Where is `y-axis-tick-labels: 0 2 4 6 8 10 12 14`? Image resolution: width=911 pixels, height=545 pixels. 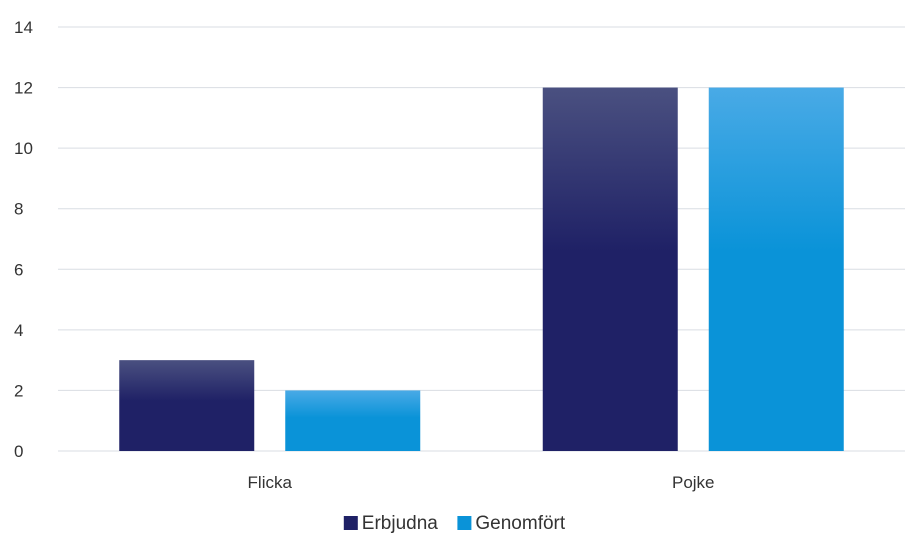
y-axis-tick-labels: 0 2 4 6 8 10 12 14 is located at coordinates (23, 239).